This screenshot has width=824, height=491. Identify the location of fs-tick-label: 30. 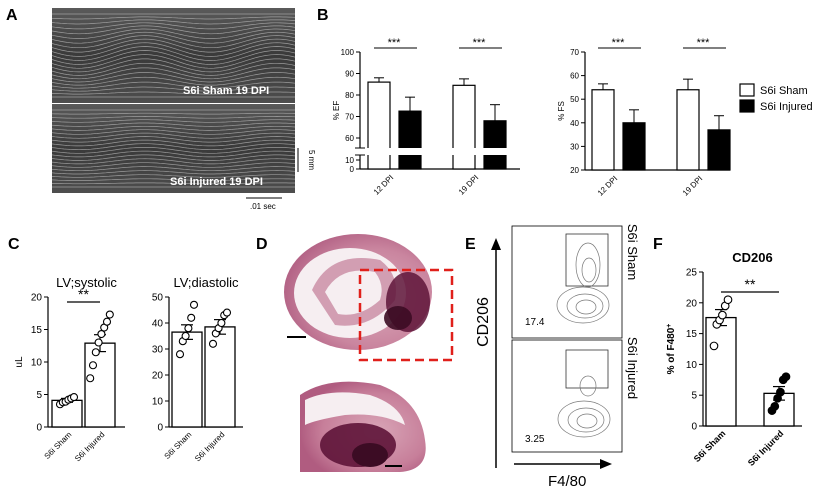
(574, 146).